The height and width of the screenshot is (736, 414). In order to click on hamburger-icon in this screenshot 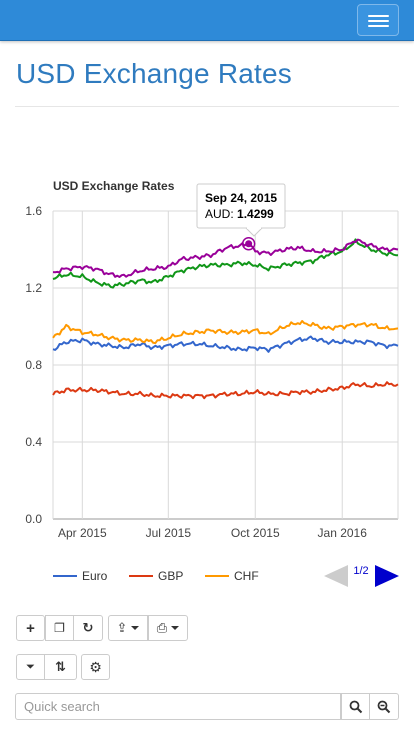, I will do `click(378, 20)`.